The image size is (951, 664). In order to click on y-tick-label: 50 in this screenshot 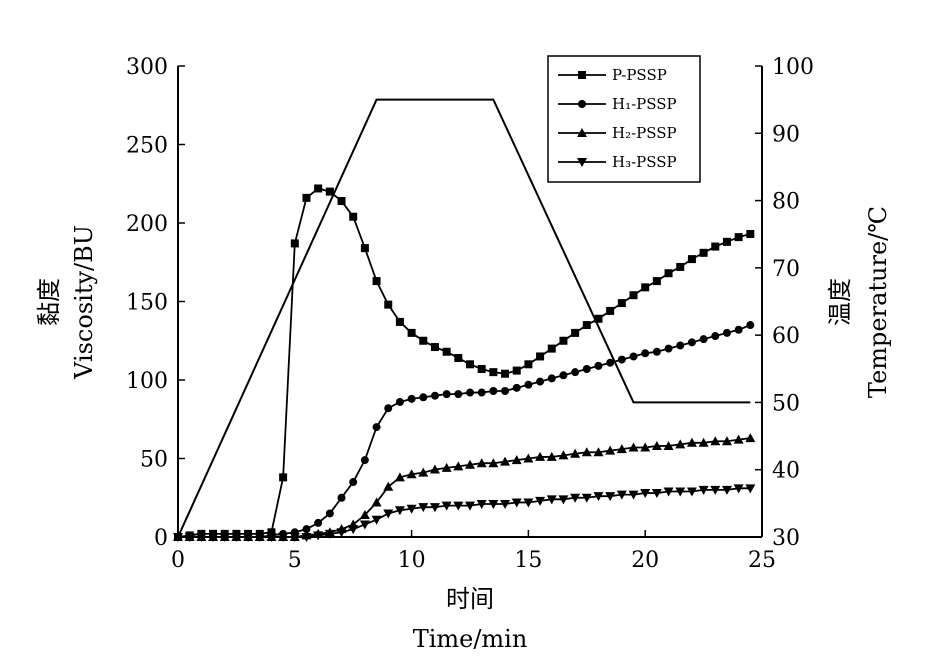, I will do `click(154, 460)`.